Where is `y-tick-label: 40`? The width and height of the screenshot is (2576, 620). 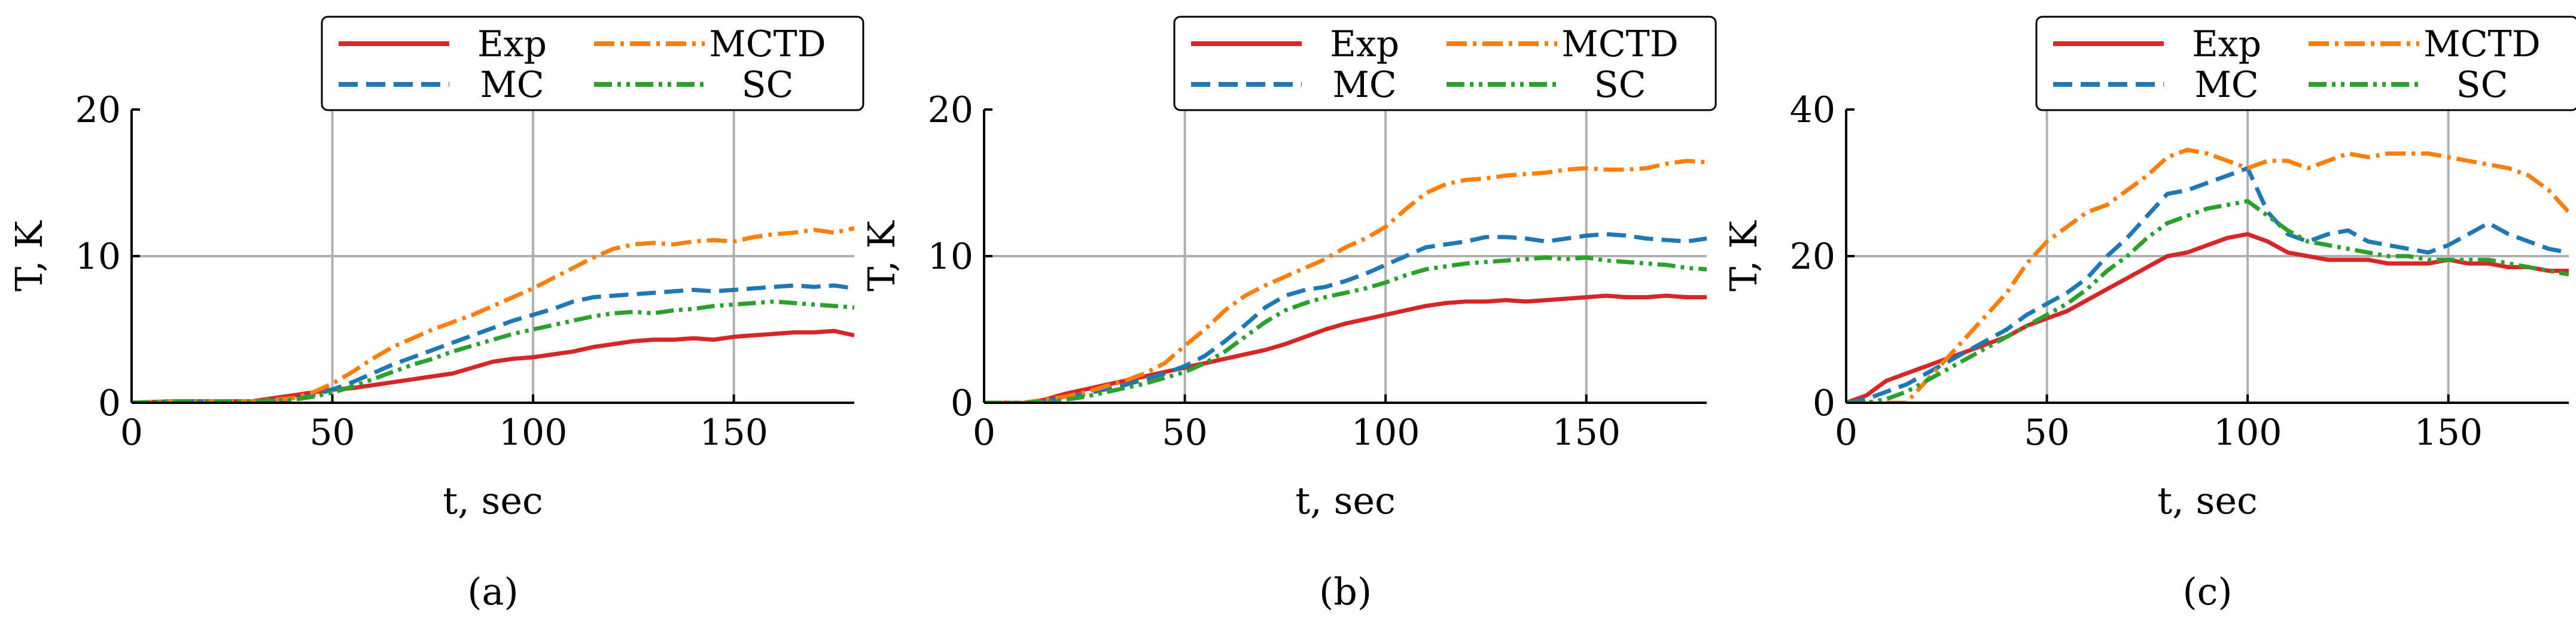
y-tick-label: 40 is located at coordinates (1812, 110).